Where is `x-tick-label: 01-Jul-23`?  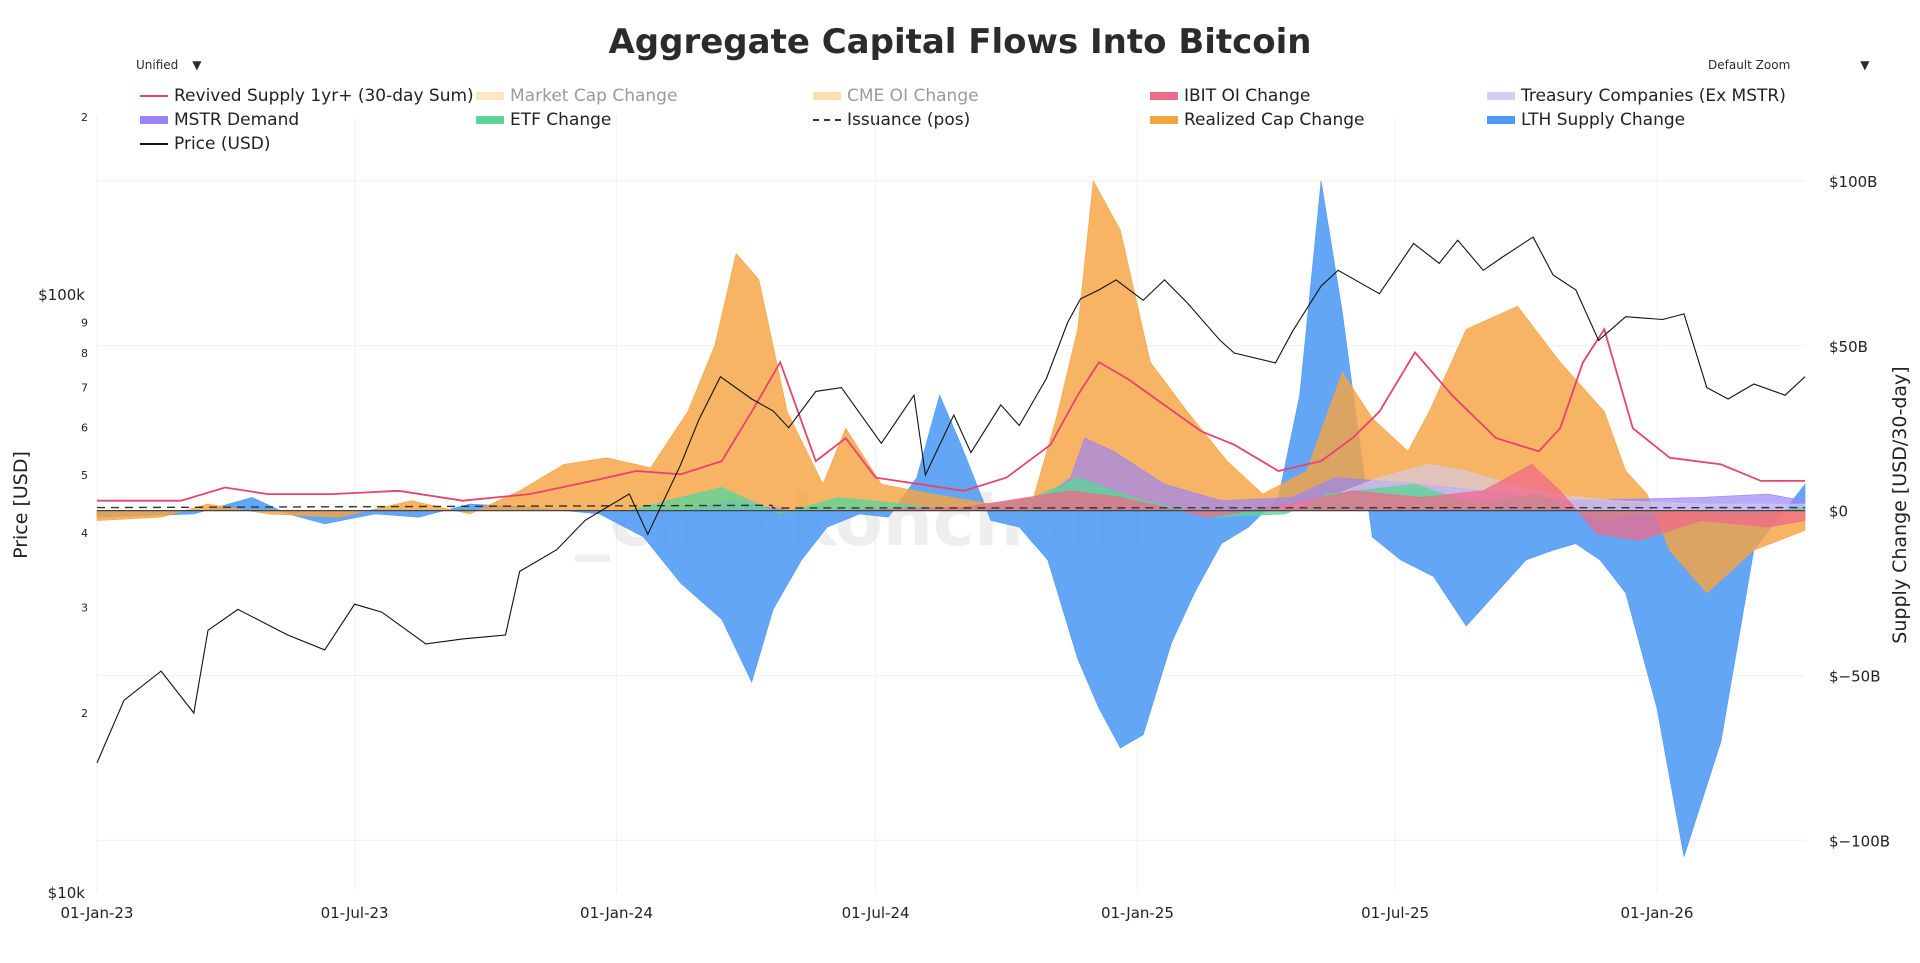 x-tick-label: 01-Jul-23 is located at coordinates (355, 913).